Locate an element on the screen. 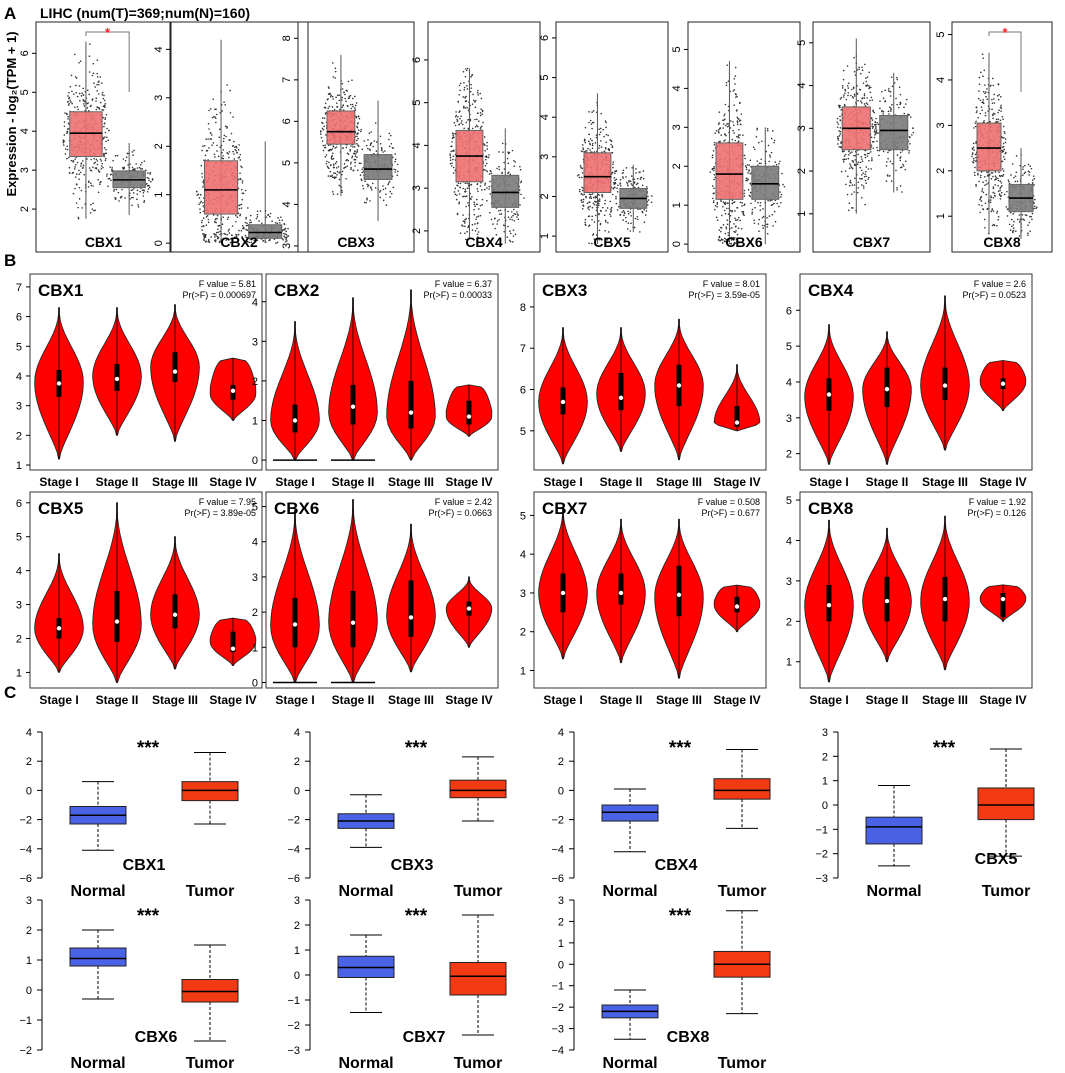 The image size is (1065, 1073). panel-b-ytick-label: 7 is located at coordinates (523, 349).